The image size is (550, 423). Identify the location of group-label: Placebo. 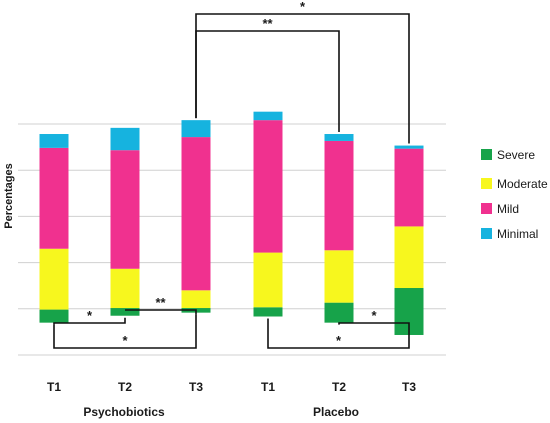
(336, 412).